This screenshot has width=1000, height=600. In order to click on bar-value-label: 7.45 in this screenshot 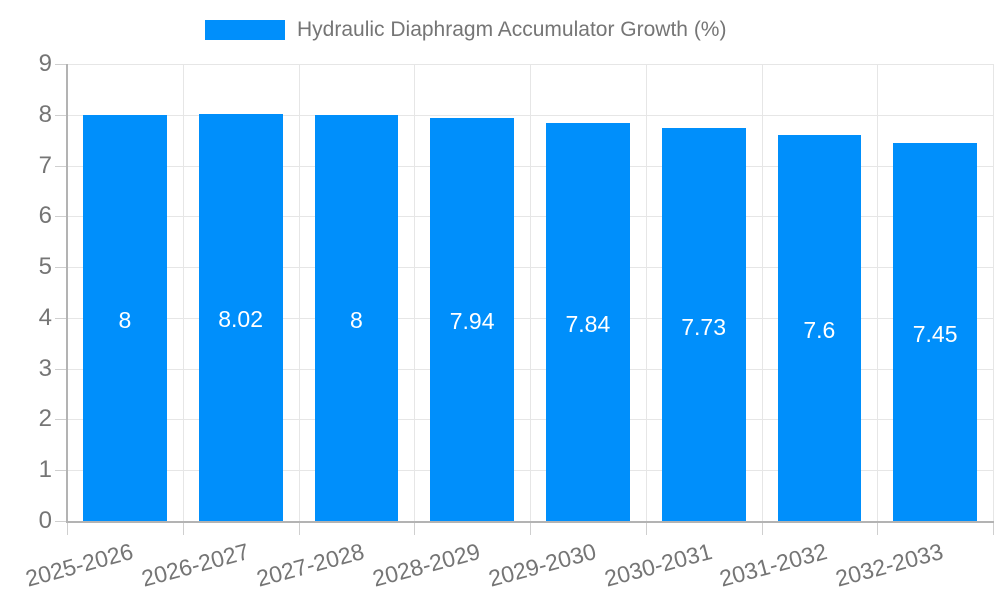, I will do `click(935, 333)`.